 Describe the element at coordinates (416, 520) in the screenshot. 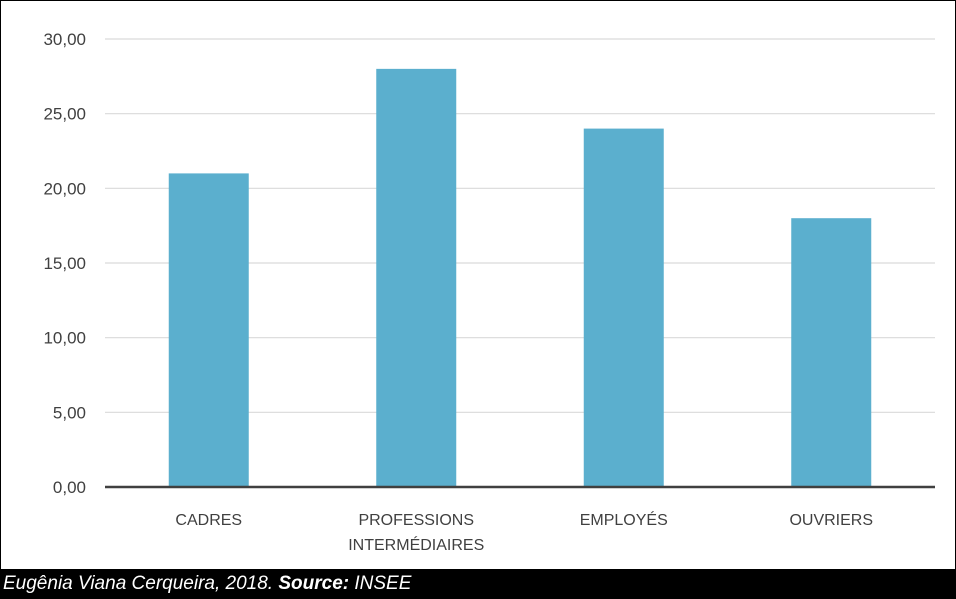

I see `x-tick-label: PROFESSIONS` at that location.